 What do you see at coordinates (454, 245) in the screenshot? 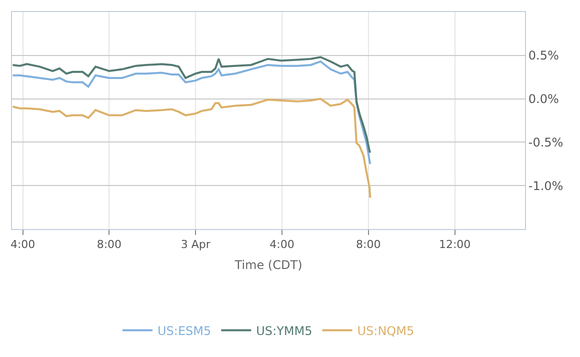
I see `x-tick-label: 12:00` at bounding box center [454, 245].